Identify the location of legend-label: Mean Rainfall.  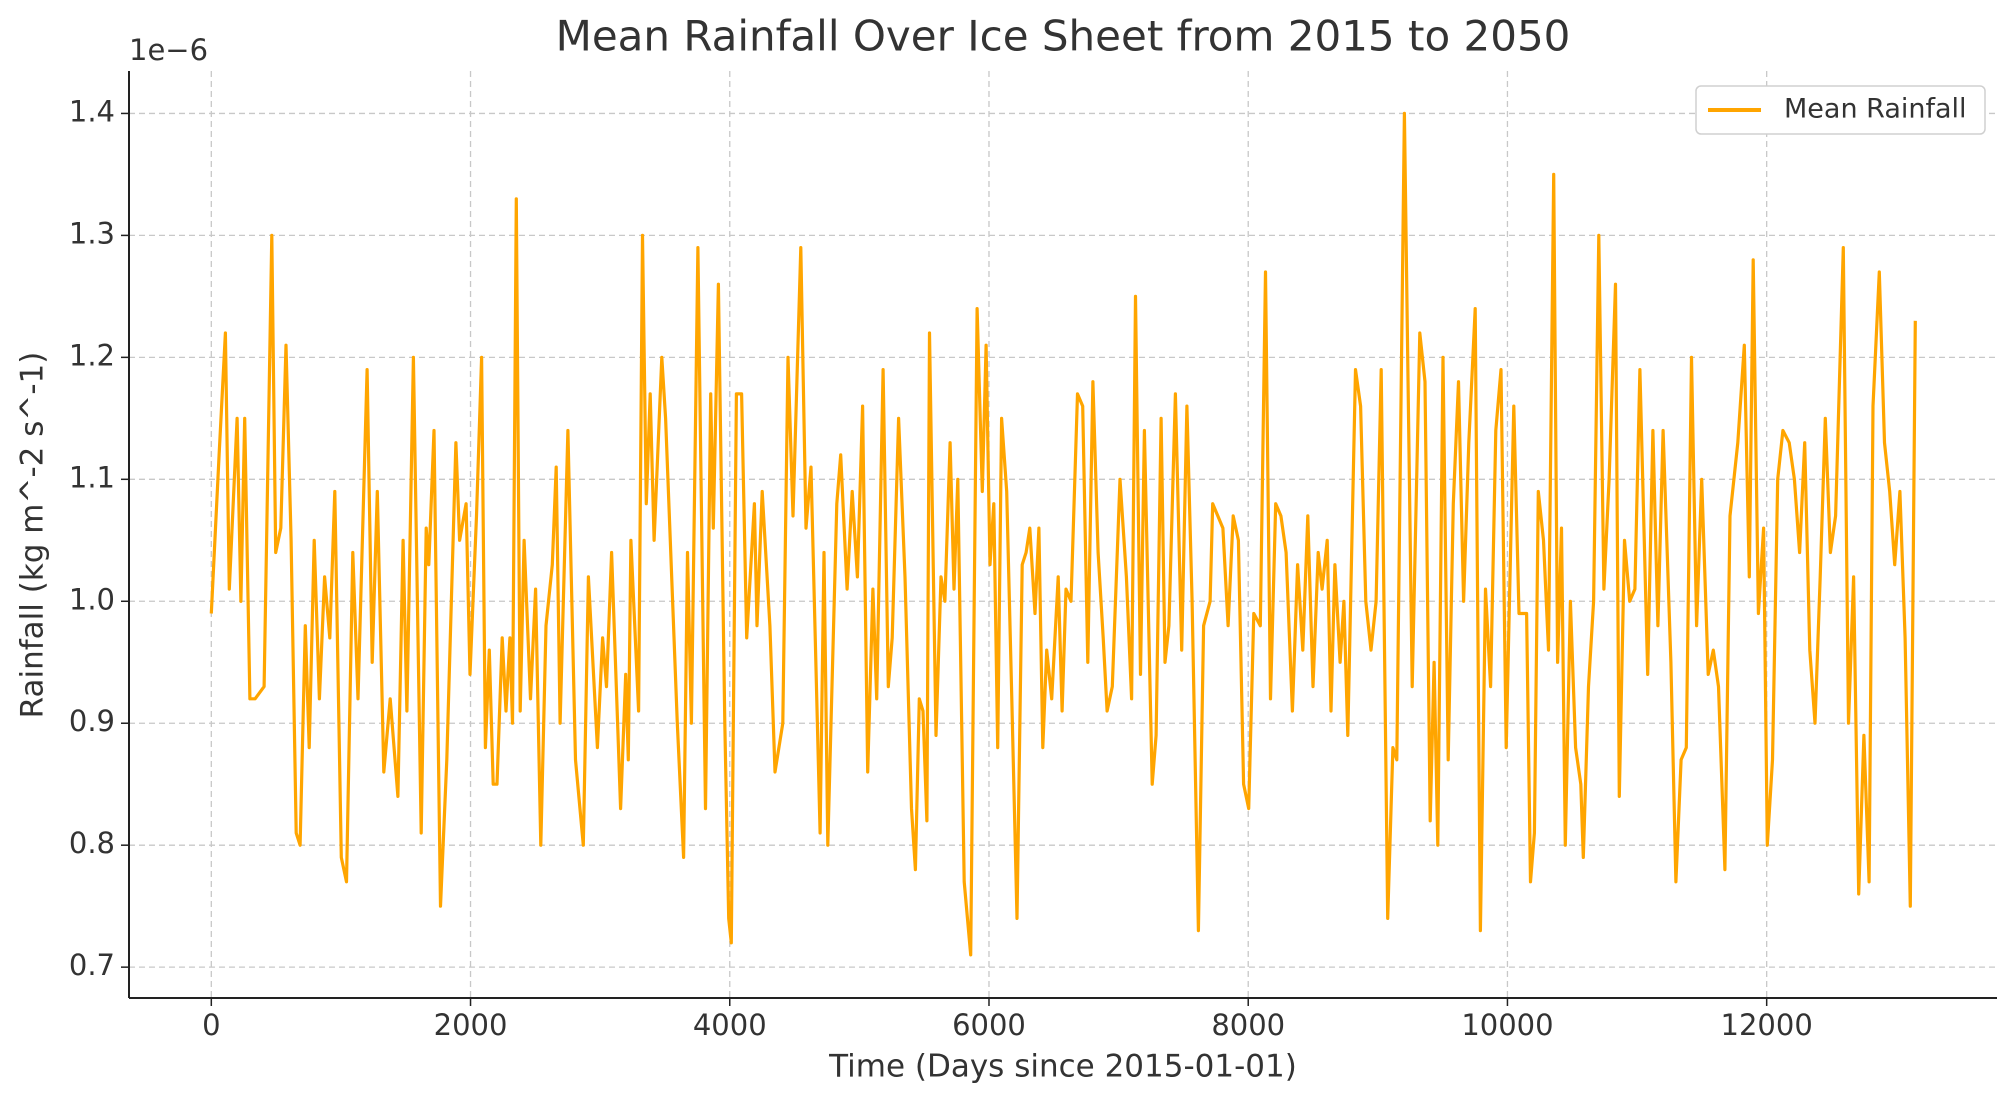
(1875, 109).